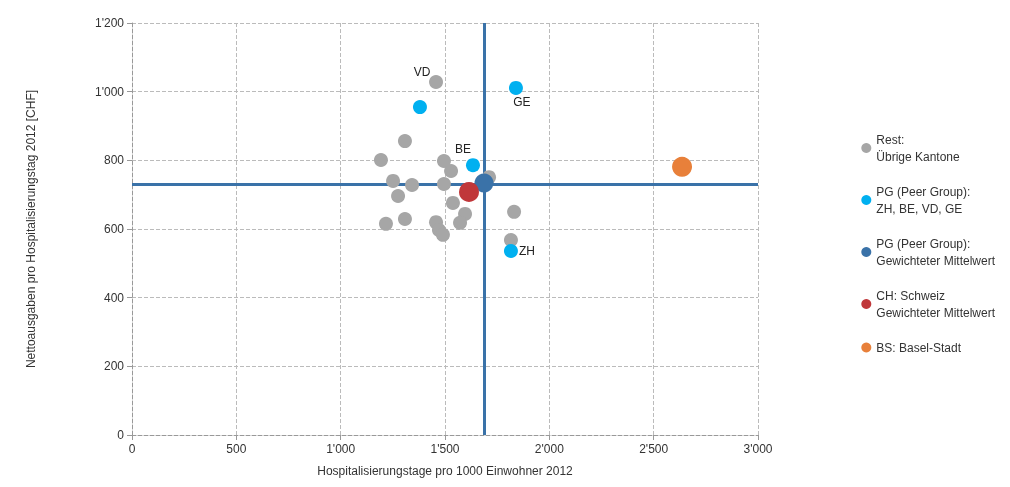 This screenshot has height=487, width=1010. I want to click on y-tick-label: 1'000, so click(110, 91).